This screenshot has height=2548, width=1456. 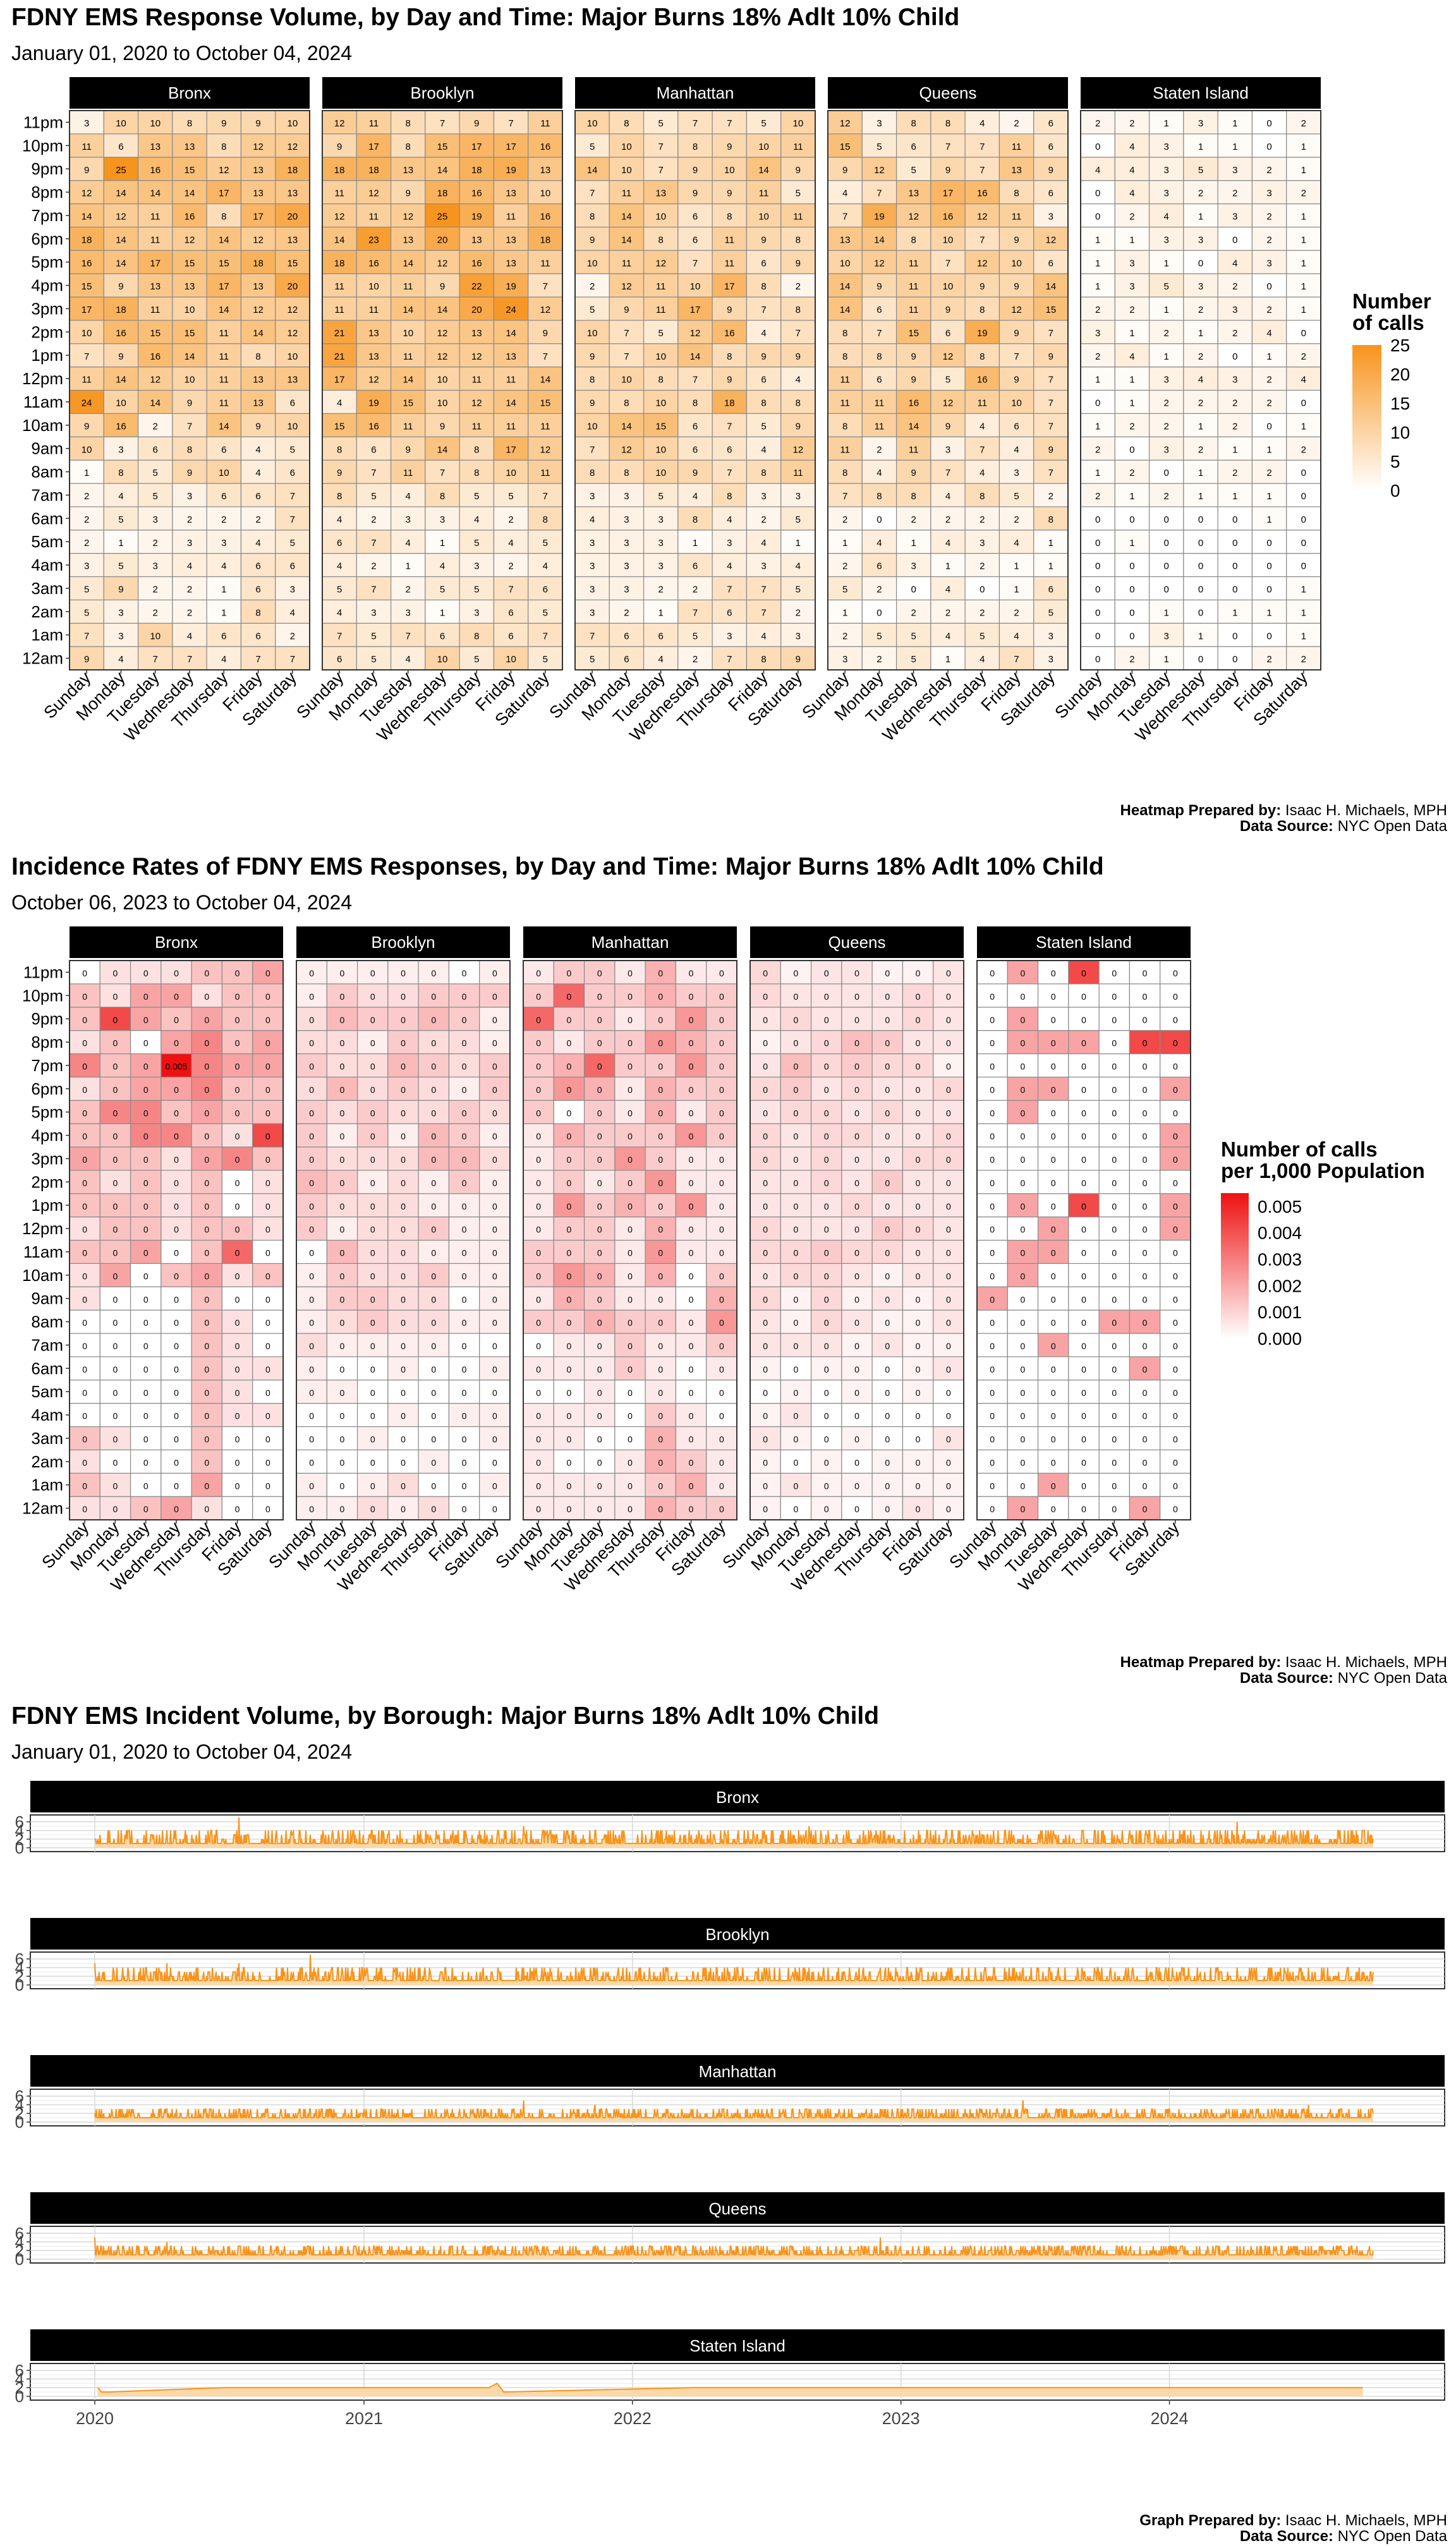 What do you see at coordinates (258, 217) in the screenshot?
I see `cell-value-label: 17` at bounding box center [258, 217].